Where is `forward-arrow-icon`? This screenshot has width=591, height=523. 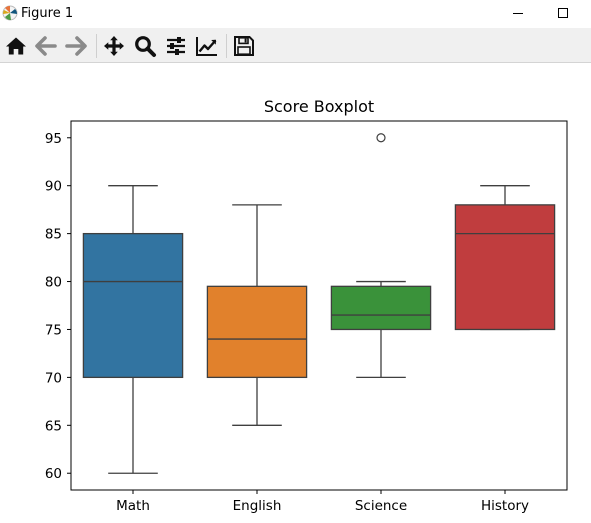 forward-arrow-icon is located at coordinates (76, 46).